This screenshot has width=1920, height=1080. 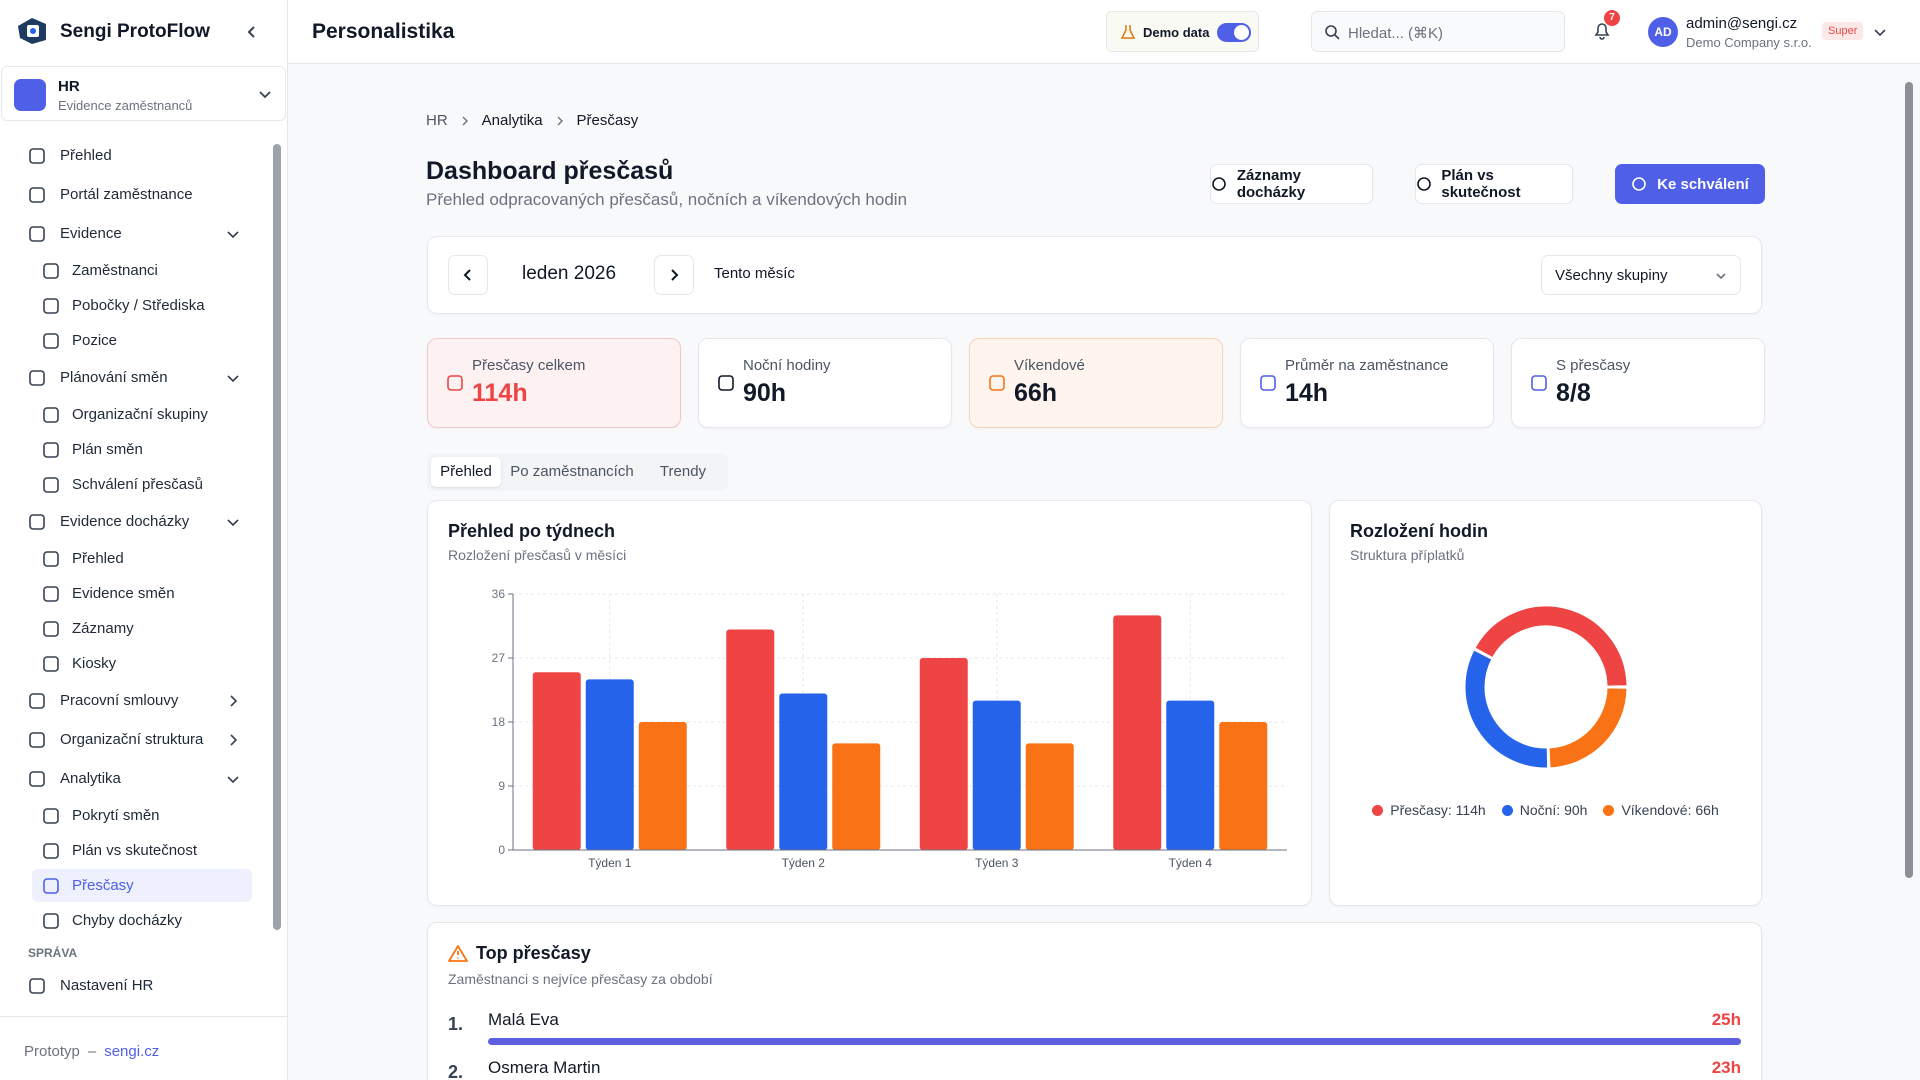 I want to click on user-chevron, so click(x=1880, y=32).